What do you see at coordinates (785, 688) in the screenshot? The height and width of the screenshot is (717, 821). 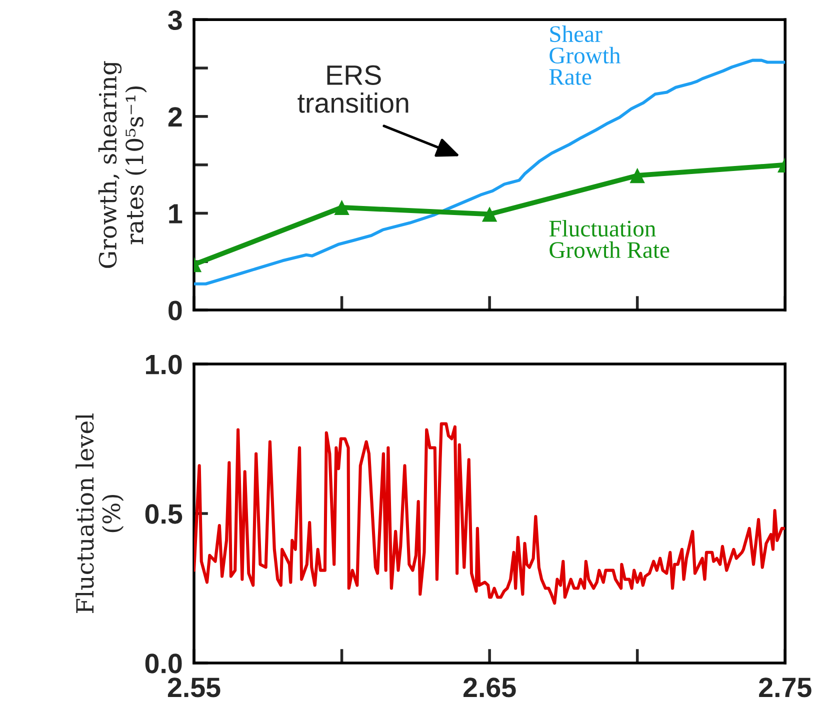 I see `x-tick-label: 2.75` at bounding box center [785, 688].